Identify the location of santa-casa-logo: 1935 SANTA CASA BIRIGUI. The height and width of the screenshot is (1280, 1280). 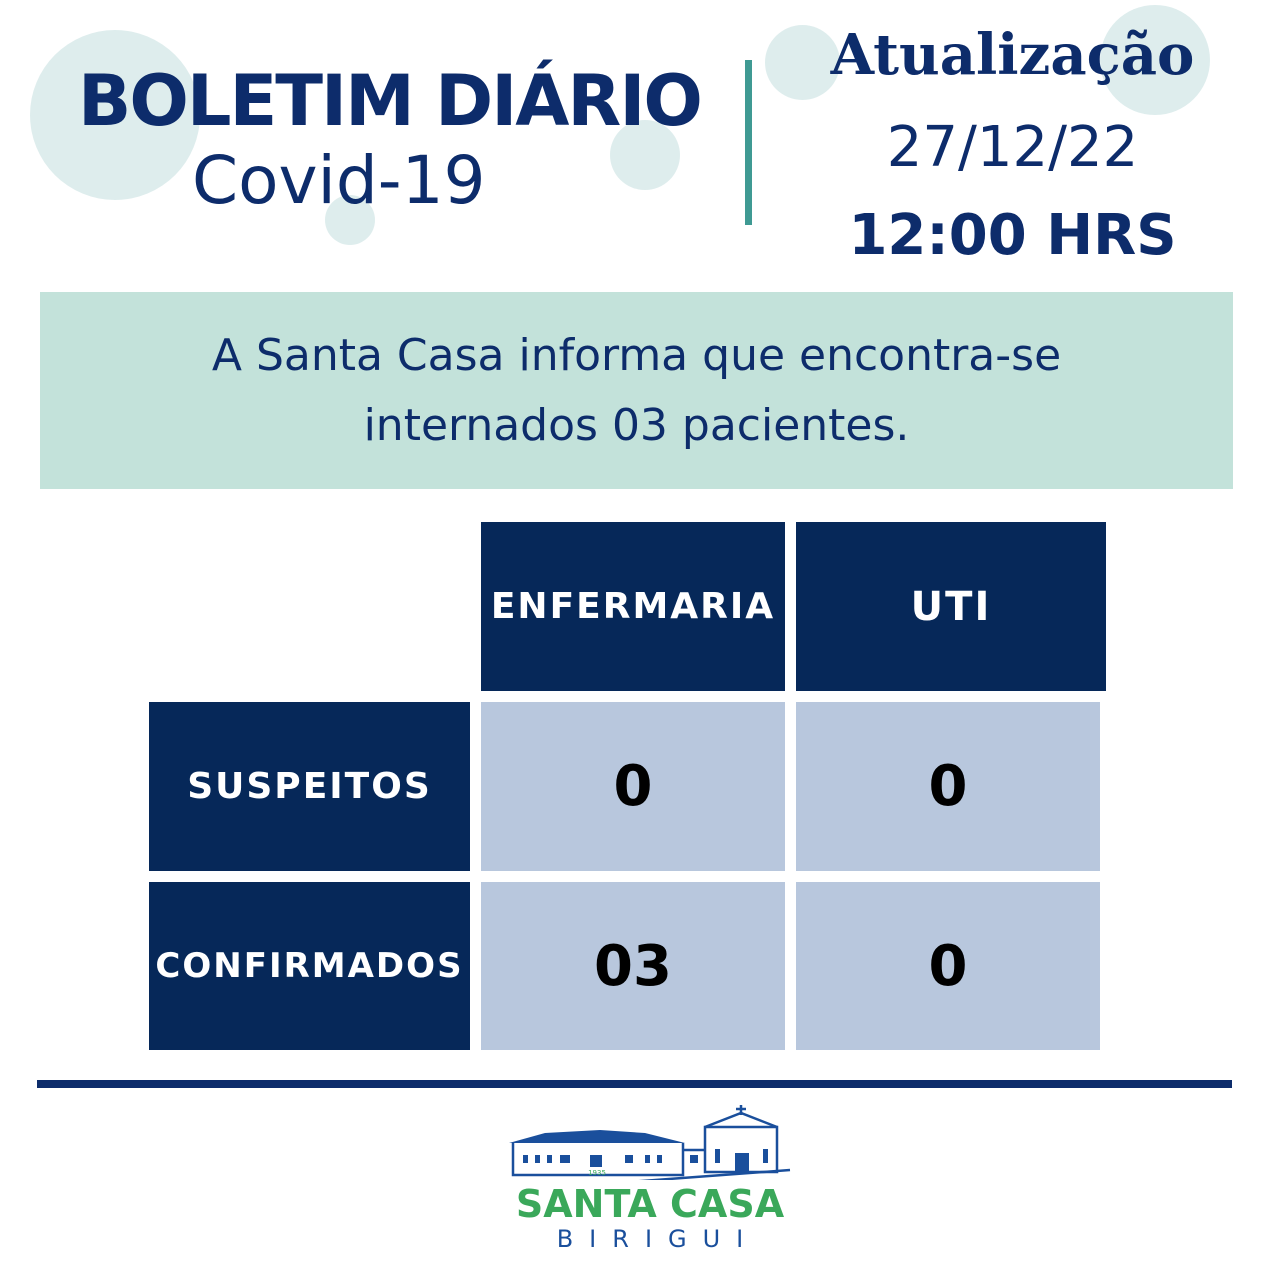
(650, 1180).